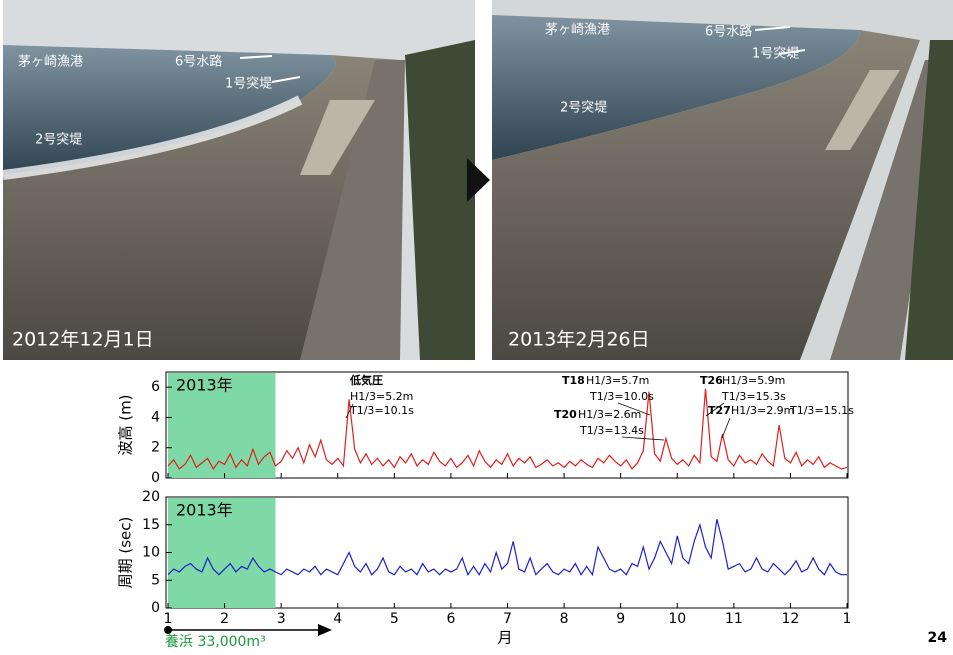  Describe the element at coordinates (821, 410) in the screenshot. I see `annotation: T1/3=15.1s` at that location.